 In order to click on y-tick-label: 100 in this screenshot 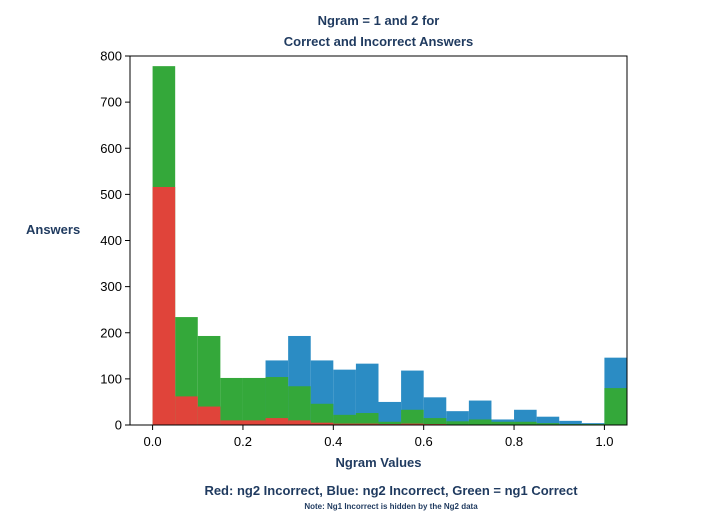, I will do `click(111, 378)`.